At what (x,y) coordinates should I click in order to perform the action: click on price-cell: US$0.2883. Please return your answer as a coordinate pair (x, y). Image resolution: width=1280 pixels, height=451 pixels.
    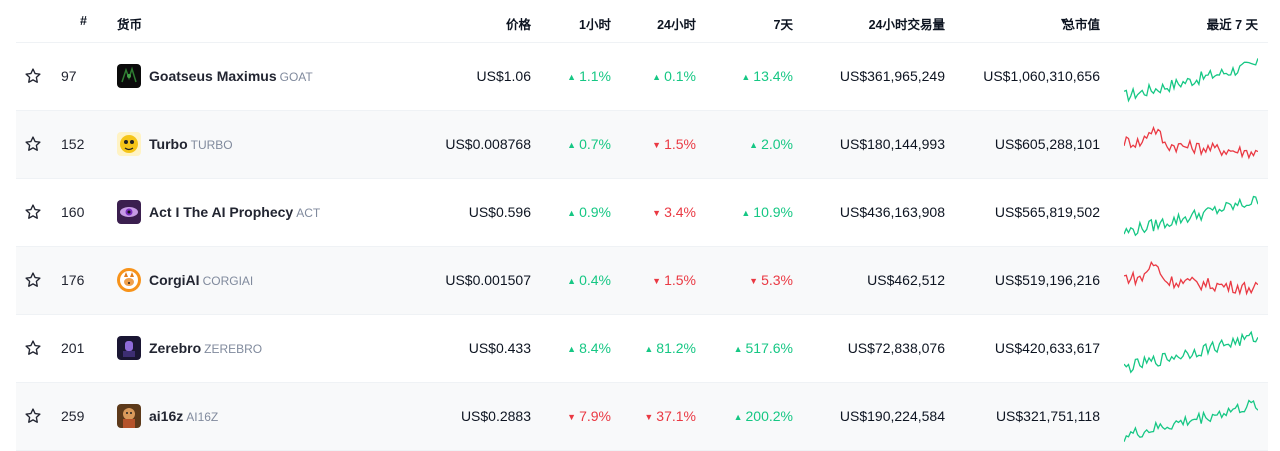
    Looking at the image, I should click on (495, 416).